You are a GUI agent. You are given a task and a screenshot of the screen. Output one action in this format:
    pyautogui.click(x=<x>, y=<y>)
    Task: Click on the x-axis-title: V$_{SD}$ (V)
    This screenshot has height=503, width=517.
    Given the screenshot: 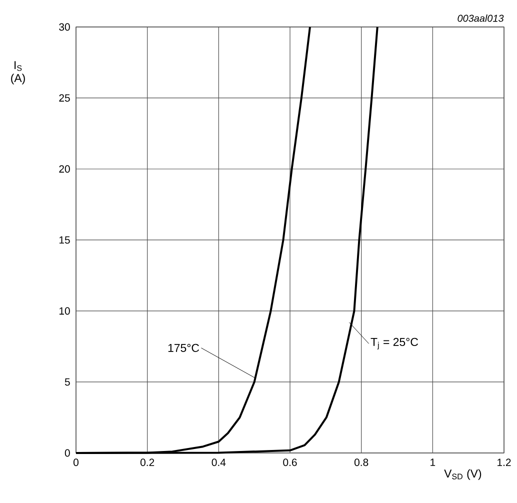 What is the action you would take?
    pyautogui.click(x=463, y=474)
    